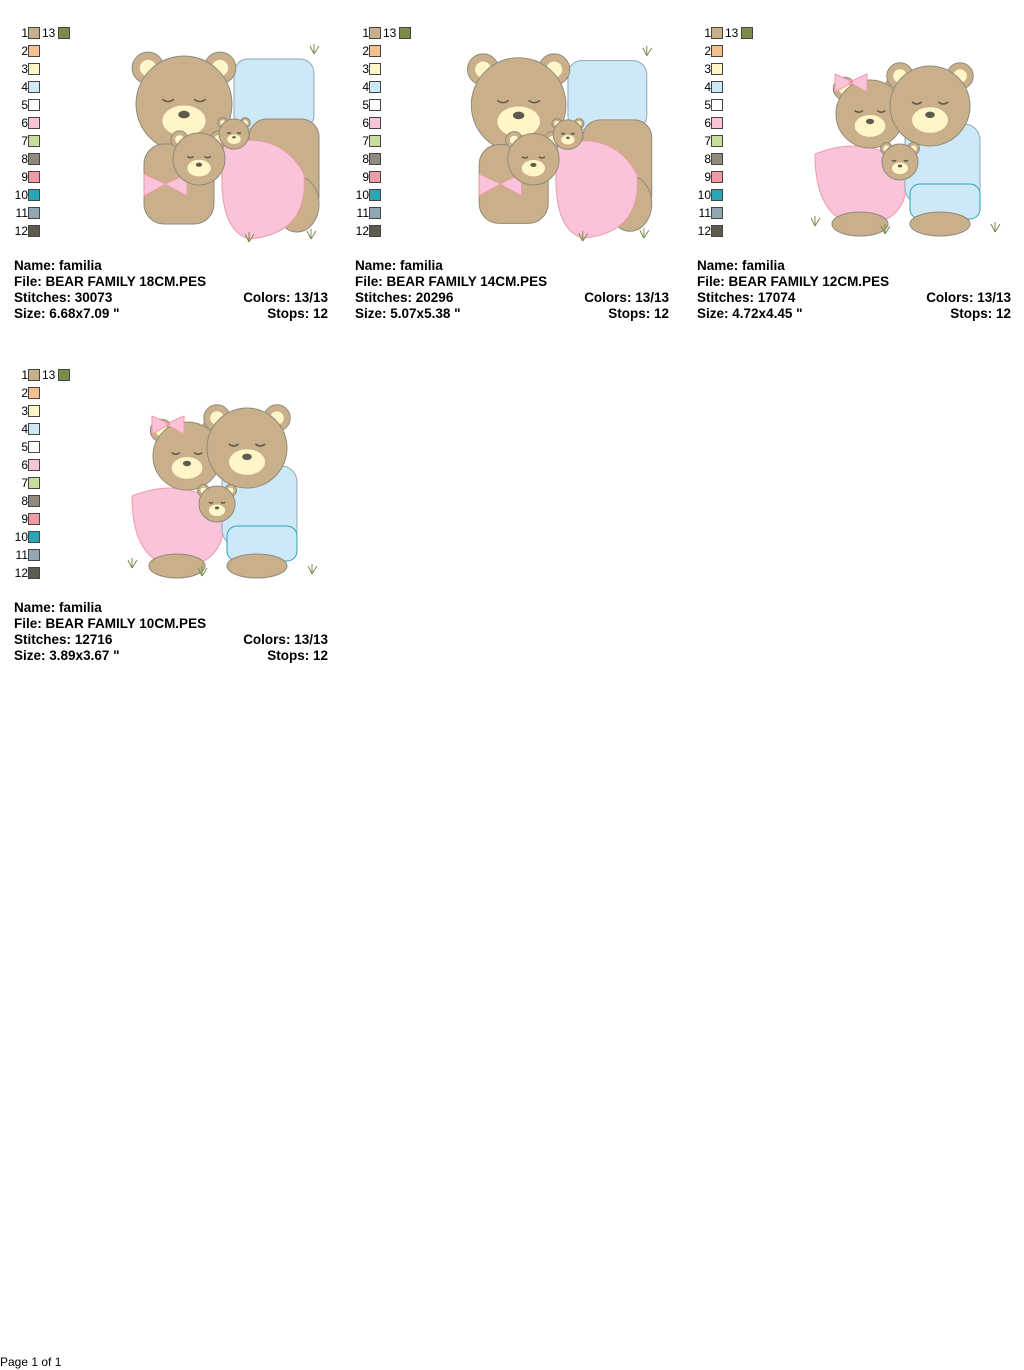  I want to click on swatch-number: 5, so click(24, 105).